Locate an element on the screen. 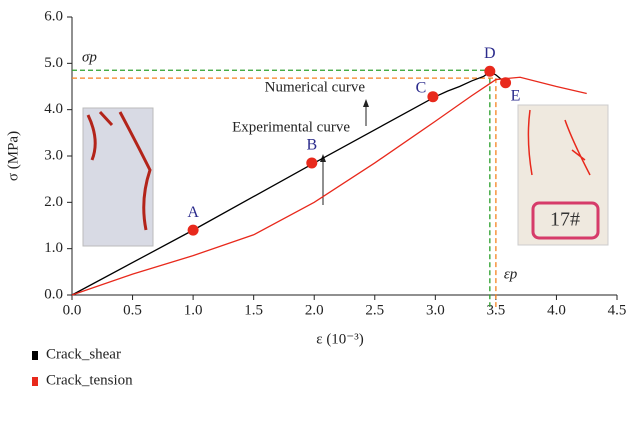 The height and width of the screenshot is (421, 631). x-tick-label: 3.0 is located at coordinates (435, 310).